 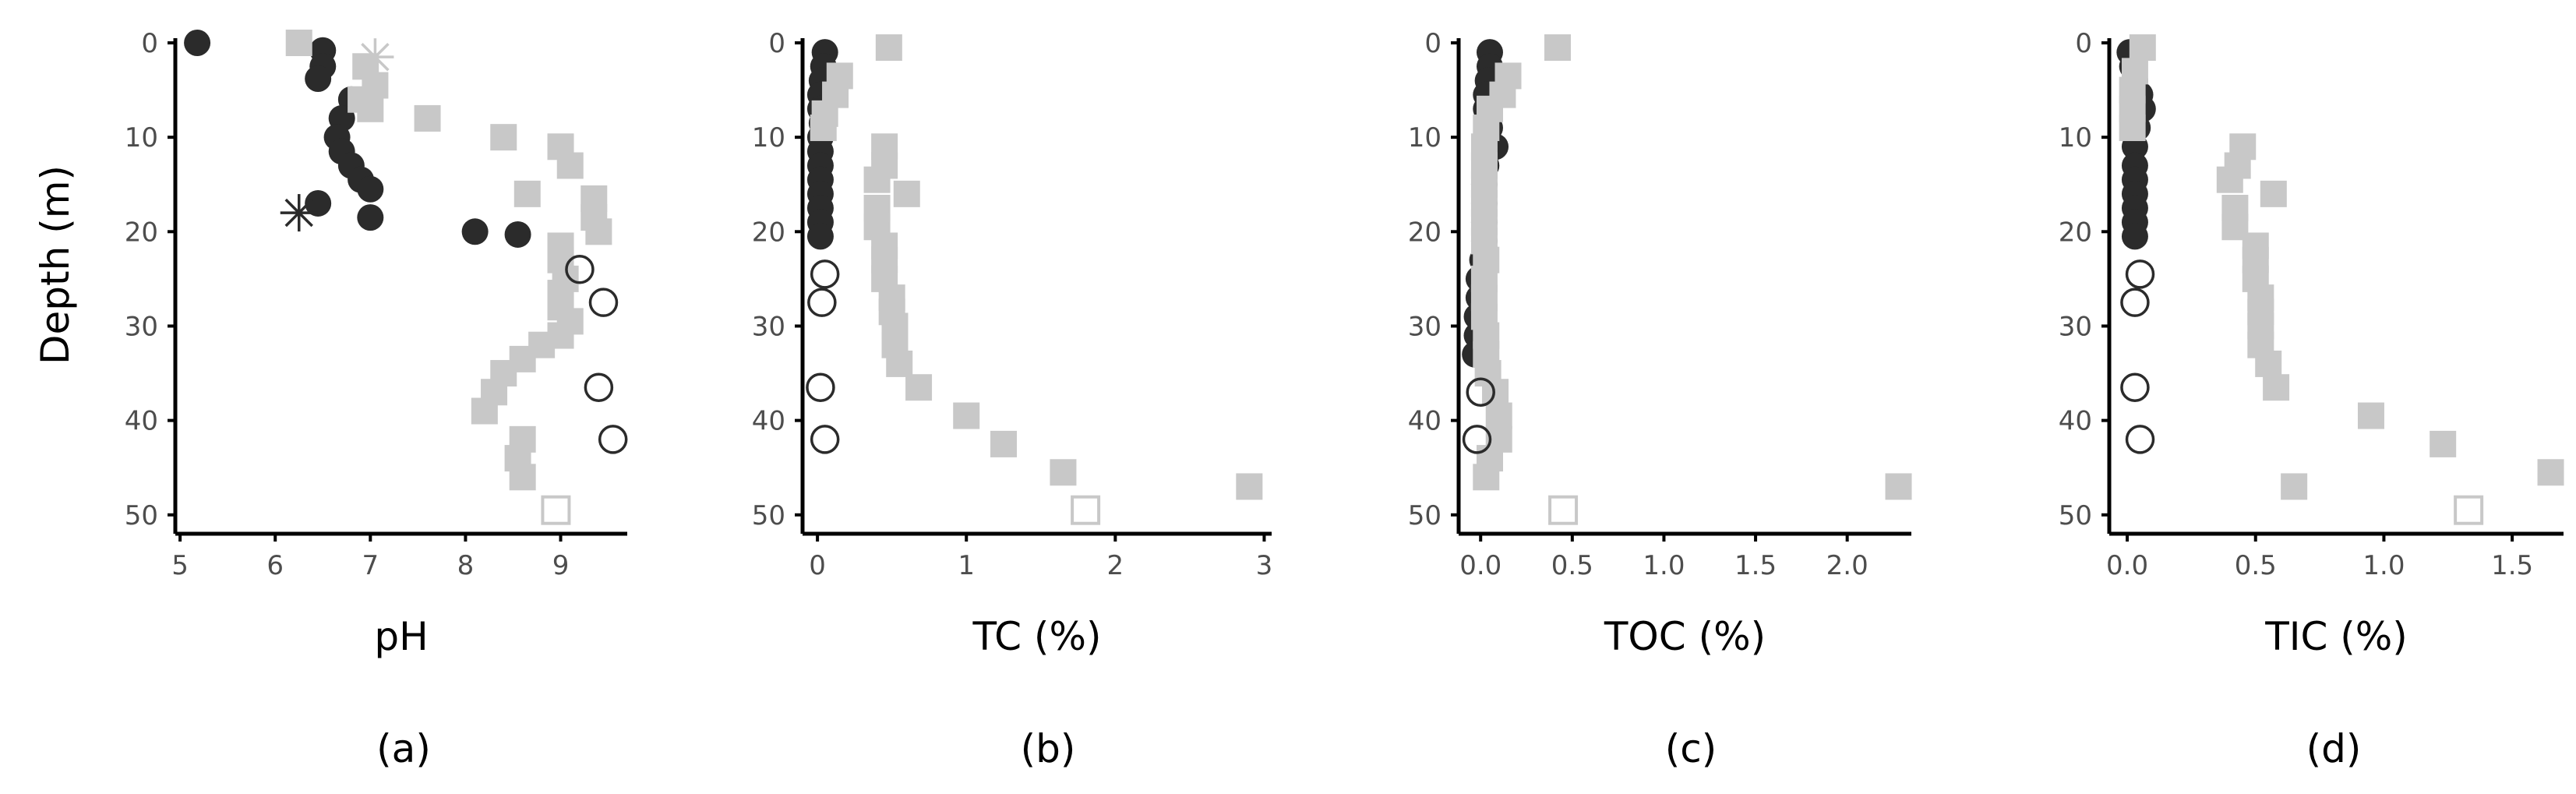 What do you see at coordinates (2256, 566) in the screenshot?
I see `x-tick-label: 0.5` at bounding box center [2256, 566].